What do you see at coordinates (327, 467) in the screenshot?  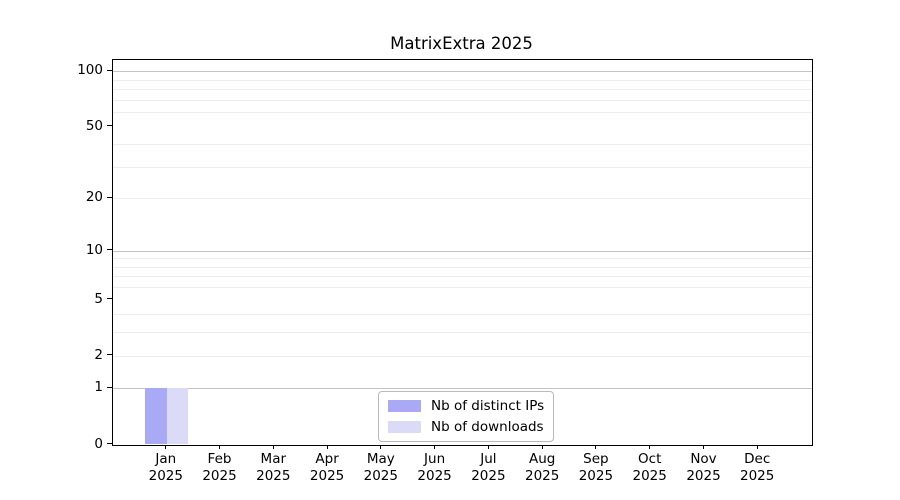 I see `x-tick-label-apr: Apr 2025` at bounding box center [327, 467].